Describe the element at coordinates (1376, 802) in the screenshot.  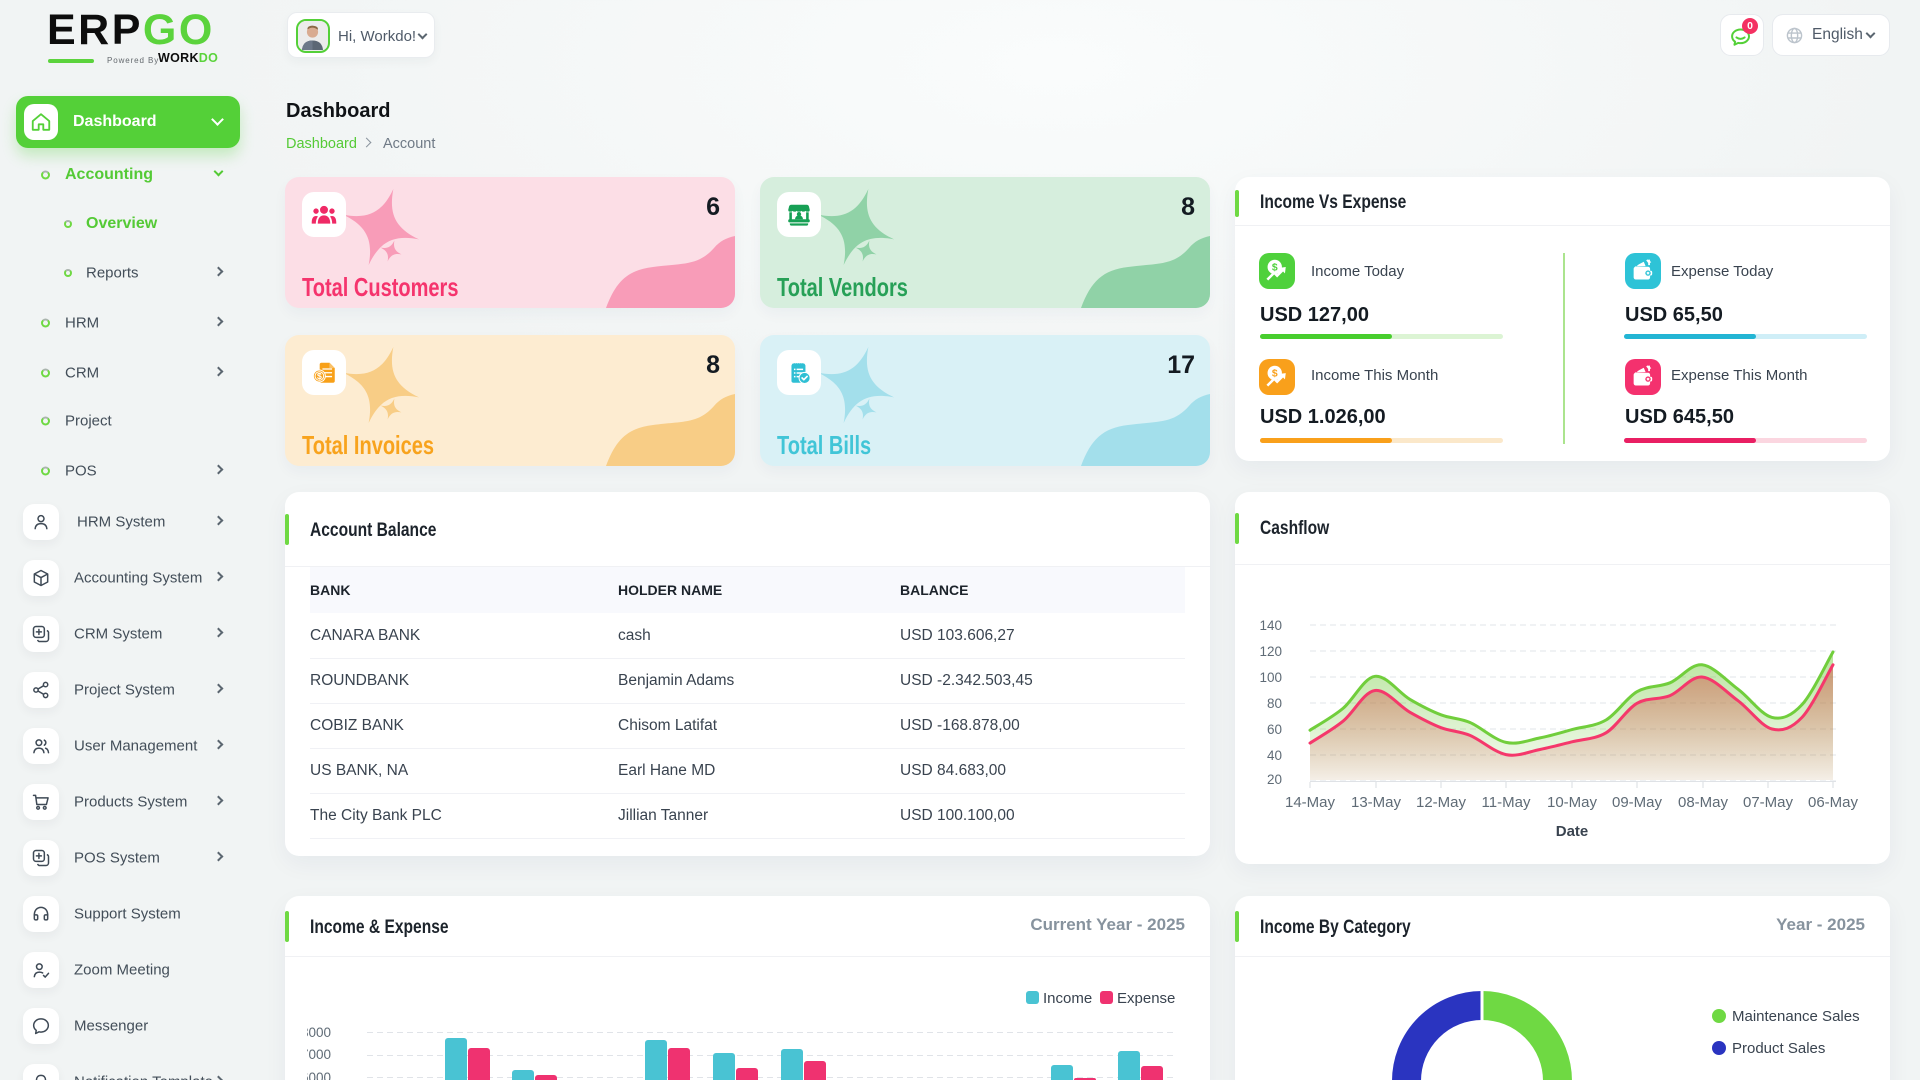
I see `svg-text: 13-May` at that location.